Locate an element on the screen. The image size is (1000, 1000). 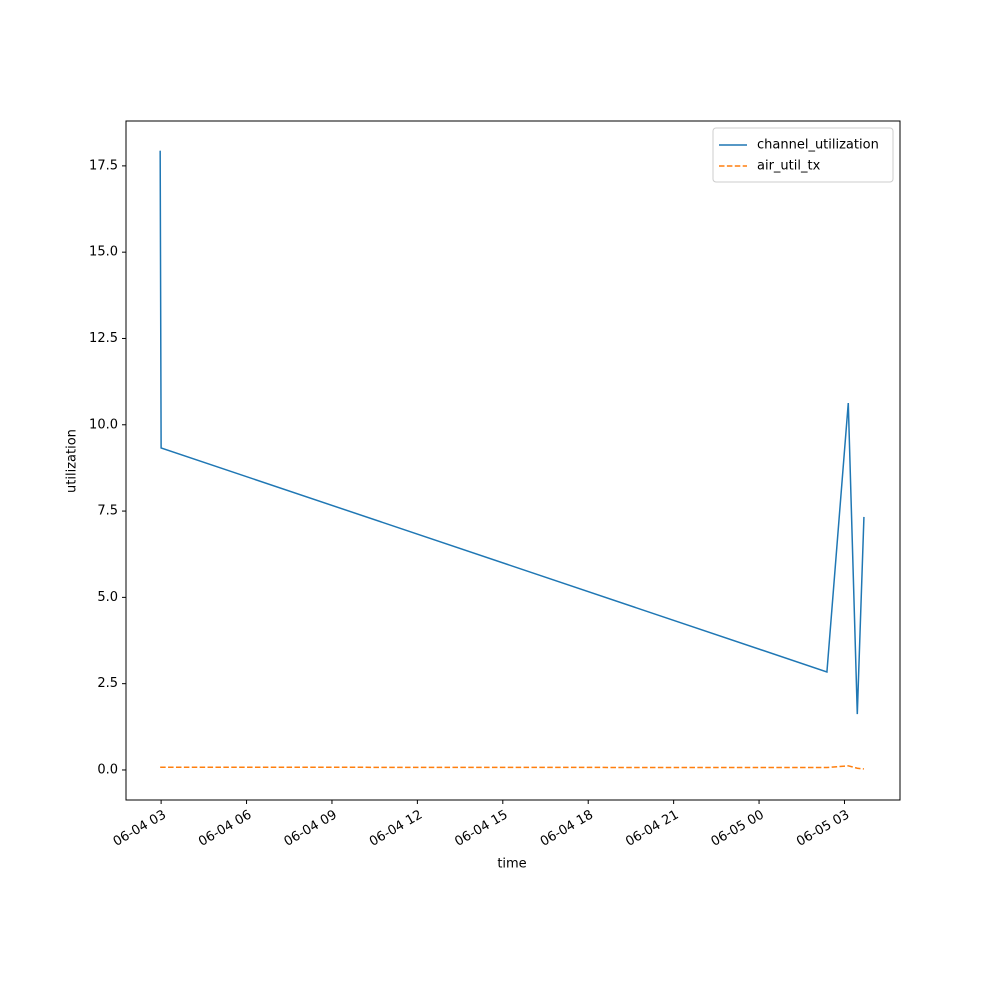
x-axis-label: time is located at coordinates (511, 864).